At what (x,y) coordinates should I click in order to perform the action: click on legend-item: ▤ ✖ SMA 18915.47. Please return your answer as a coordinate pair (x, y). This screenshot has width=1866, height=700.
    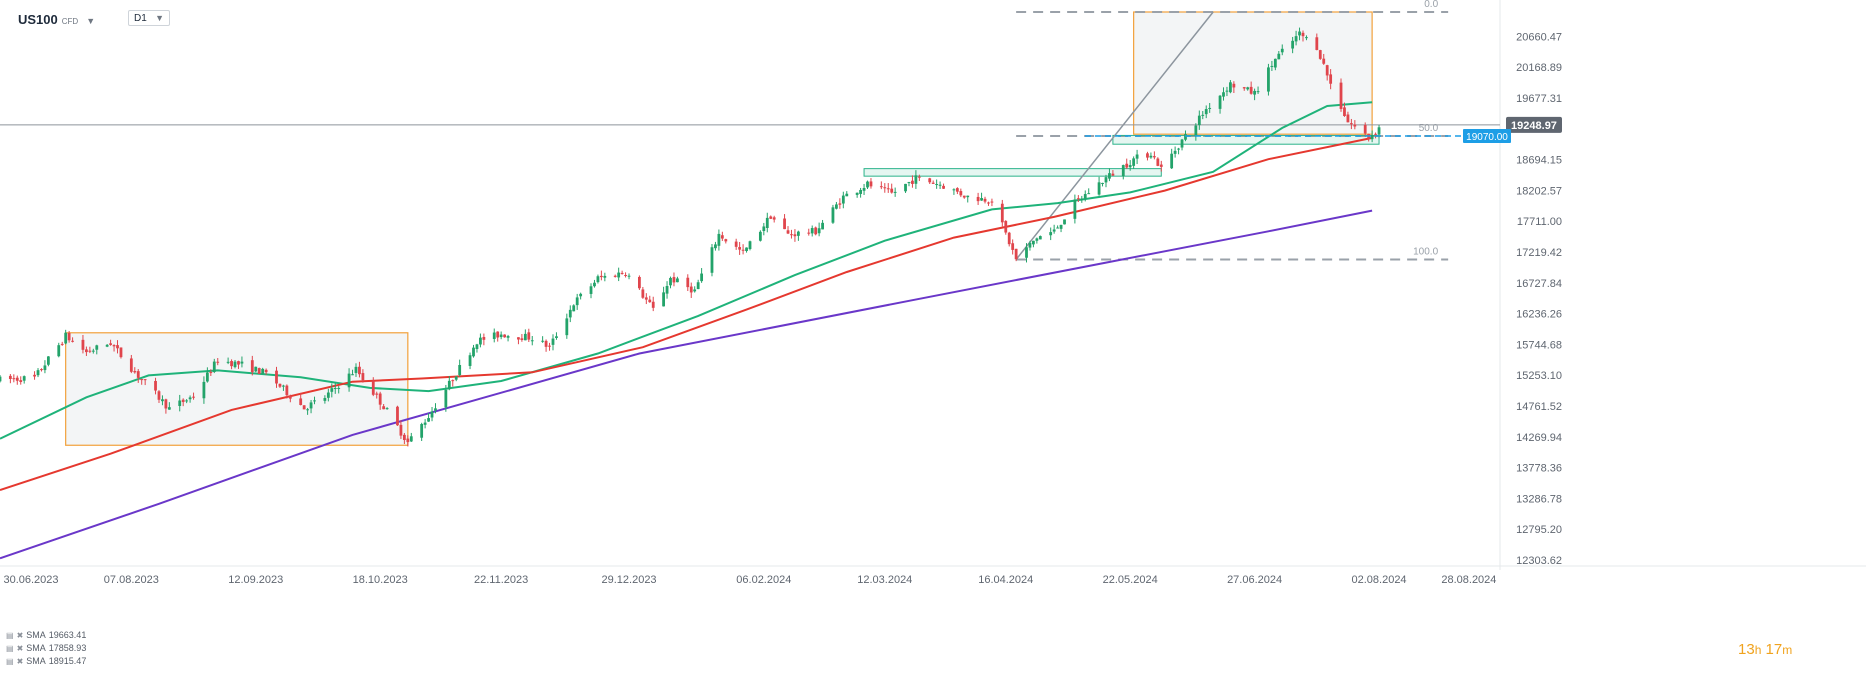
    Looking at the image, I should click on (46, 661).